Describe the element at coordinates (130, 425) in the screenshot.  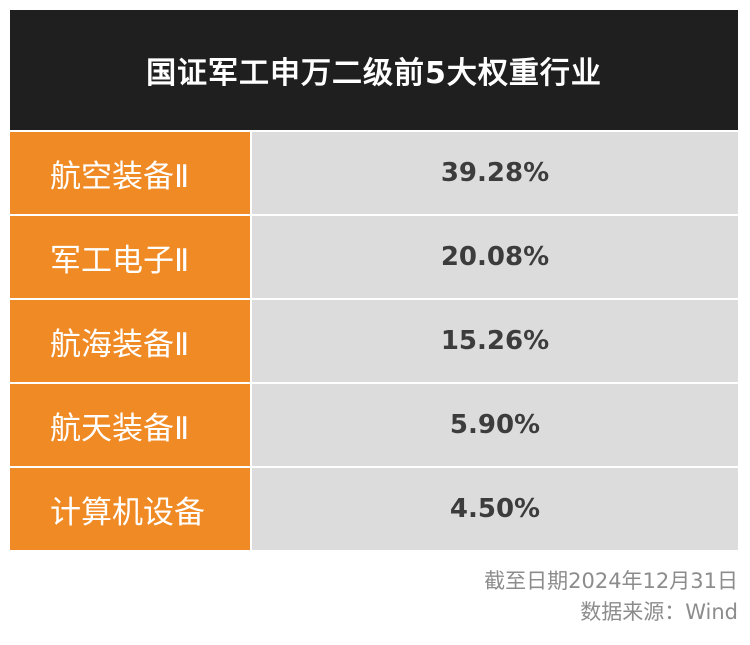
I see `industry-name: 航天装备Ⅱ` at that location.